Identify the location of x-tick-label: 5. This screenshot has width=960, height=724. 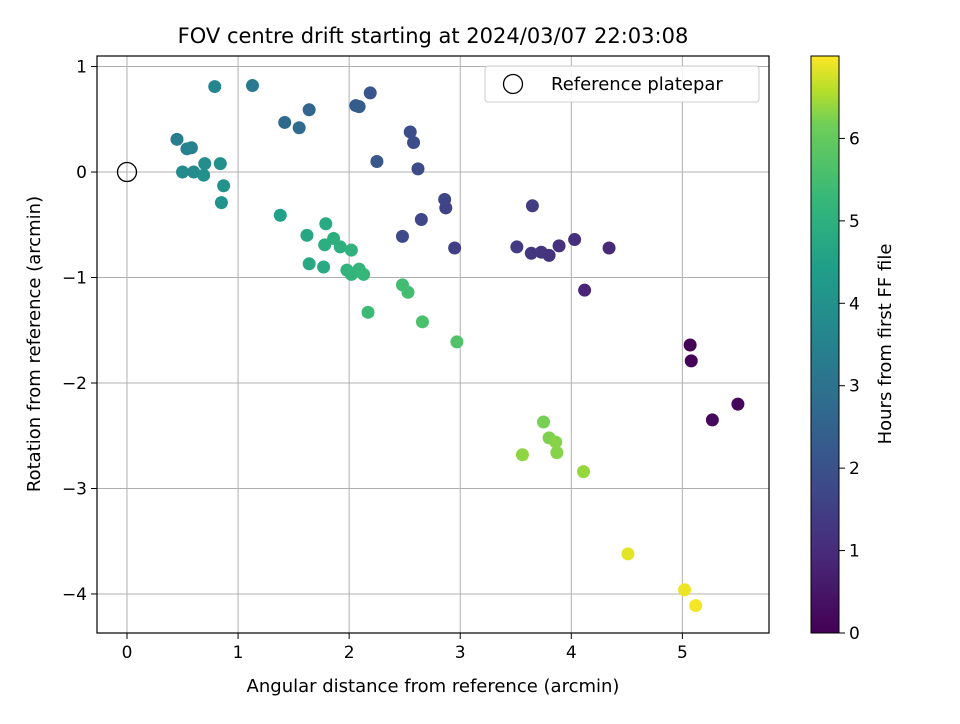
(682, 653).